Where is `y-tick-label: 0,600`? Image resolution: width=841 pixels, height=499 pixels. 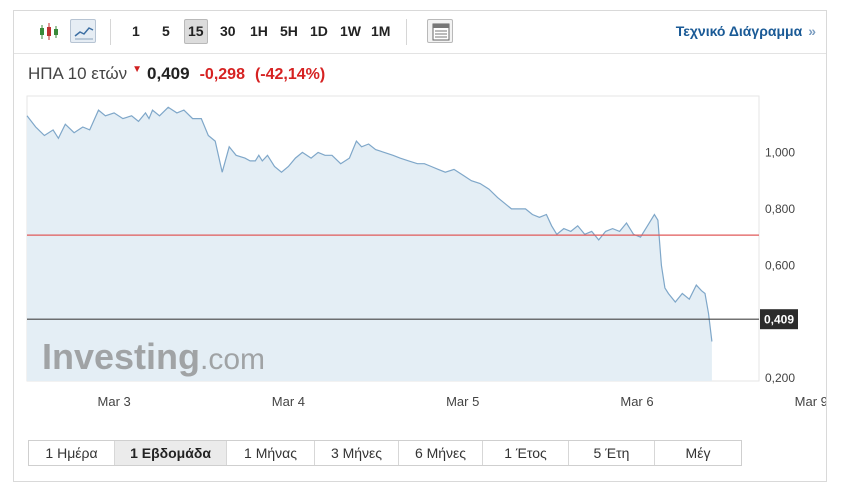 y-tick-label: 0,600 is located at coordinates (780, 265).